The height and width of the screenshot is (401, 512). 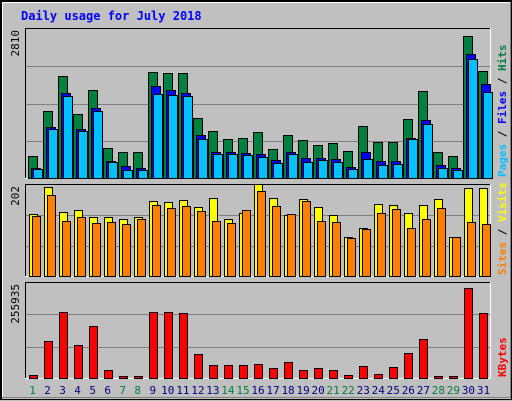 What do you see at coordinates (453, 390) in the screenshot?
I see `x-tick-label: 29` at bounding box center [453, 390].